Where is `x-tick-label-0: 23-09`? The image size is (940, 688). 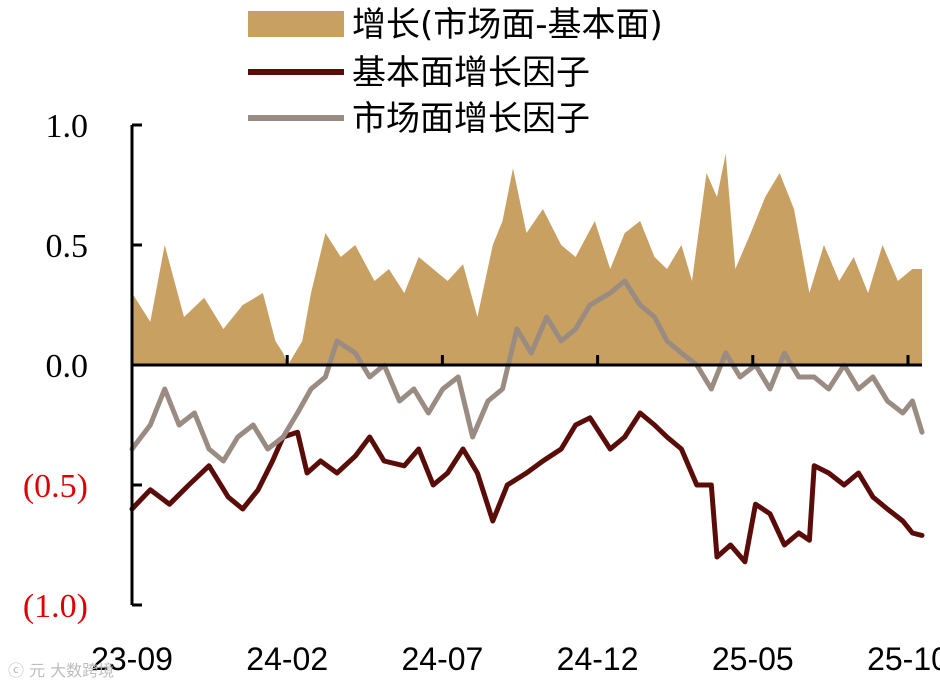 x-tick-label-0: 23-09 is located at coordinates (132, 659).